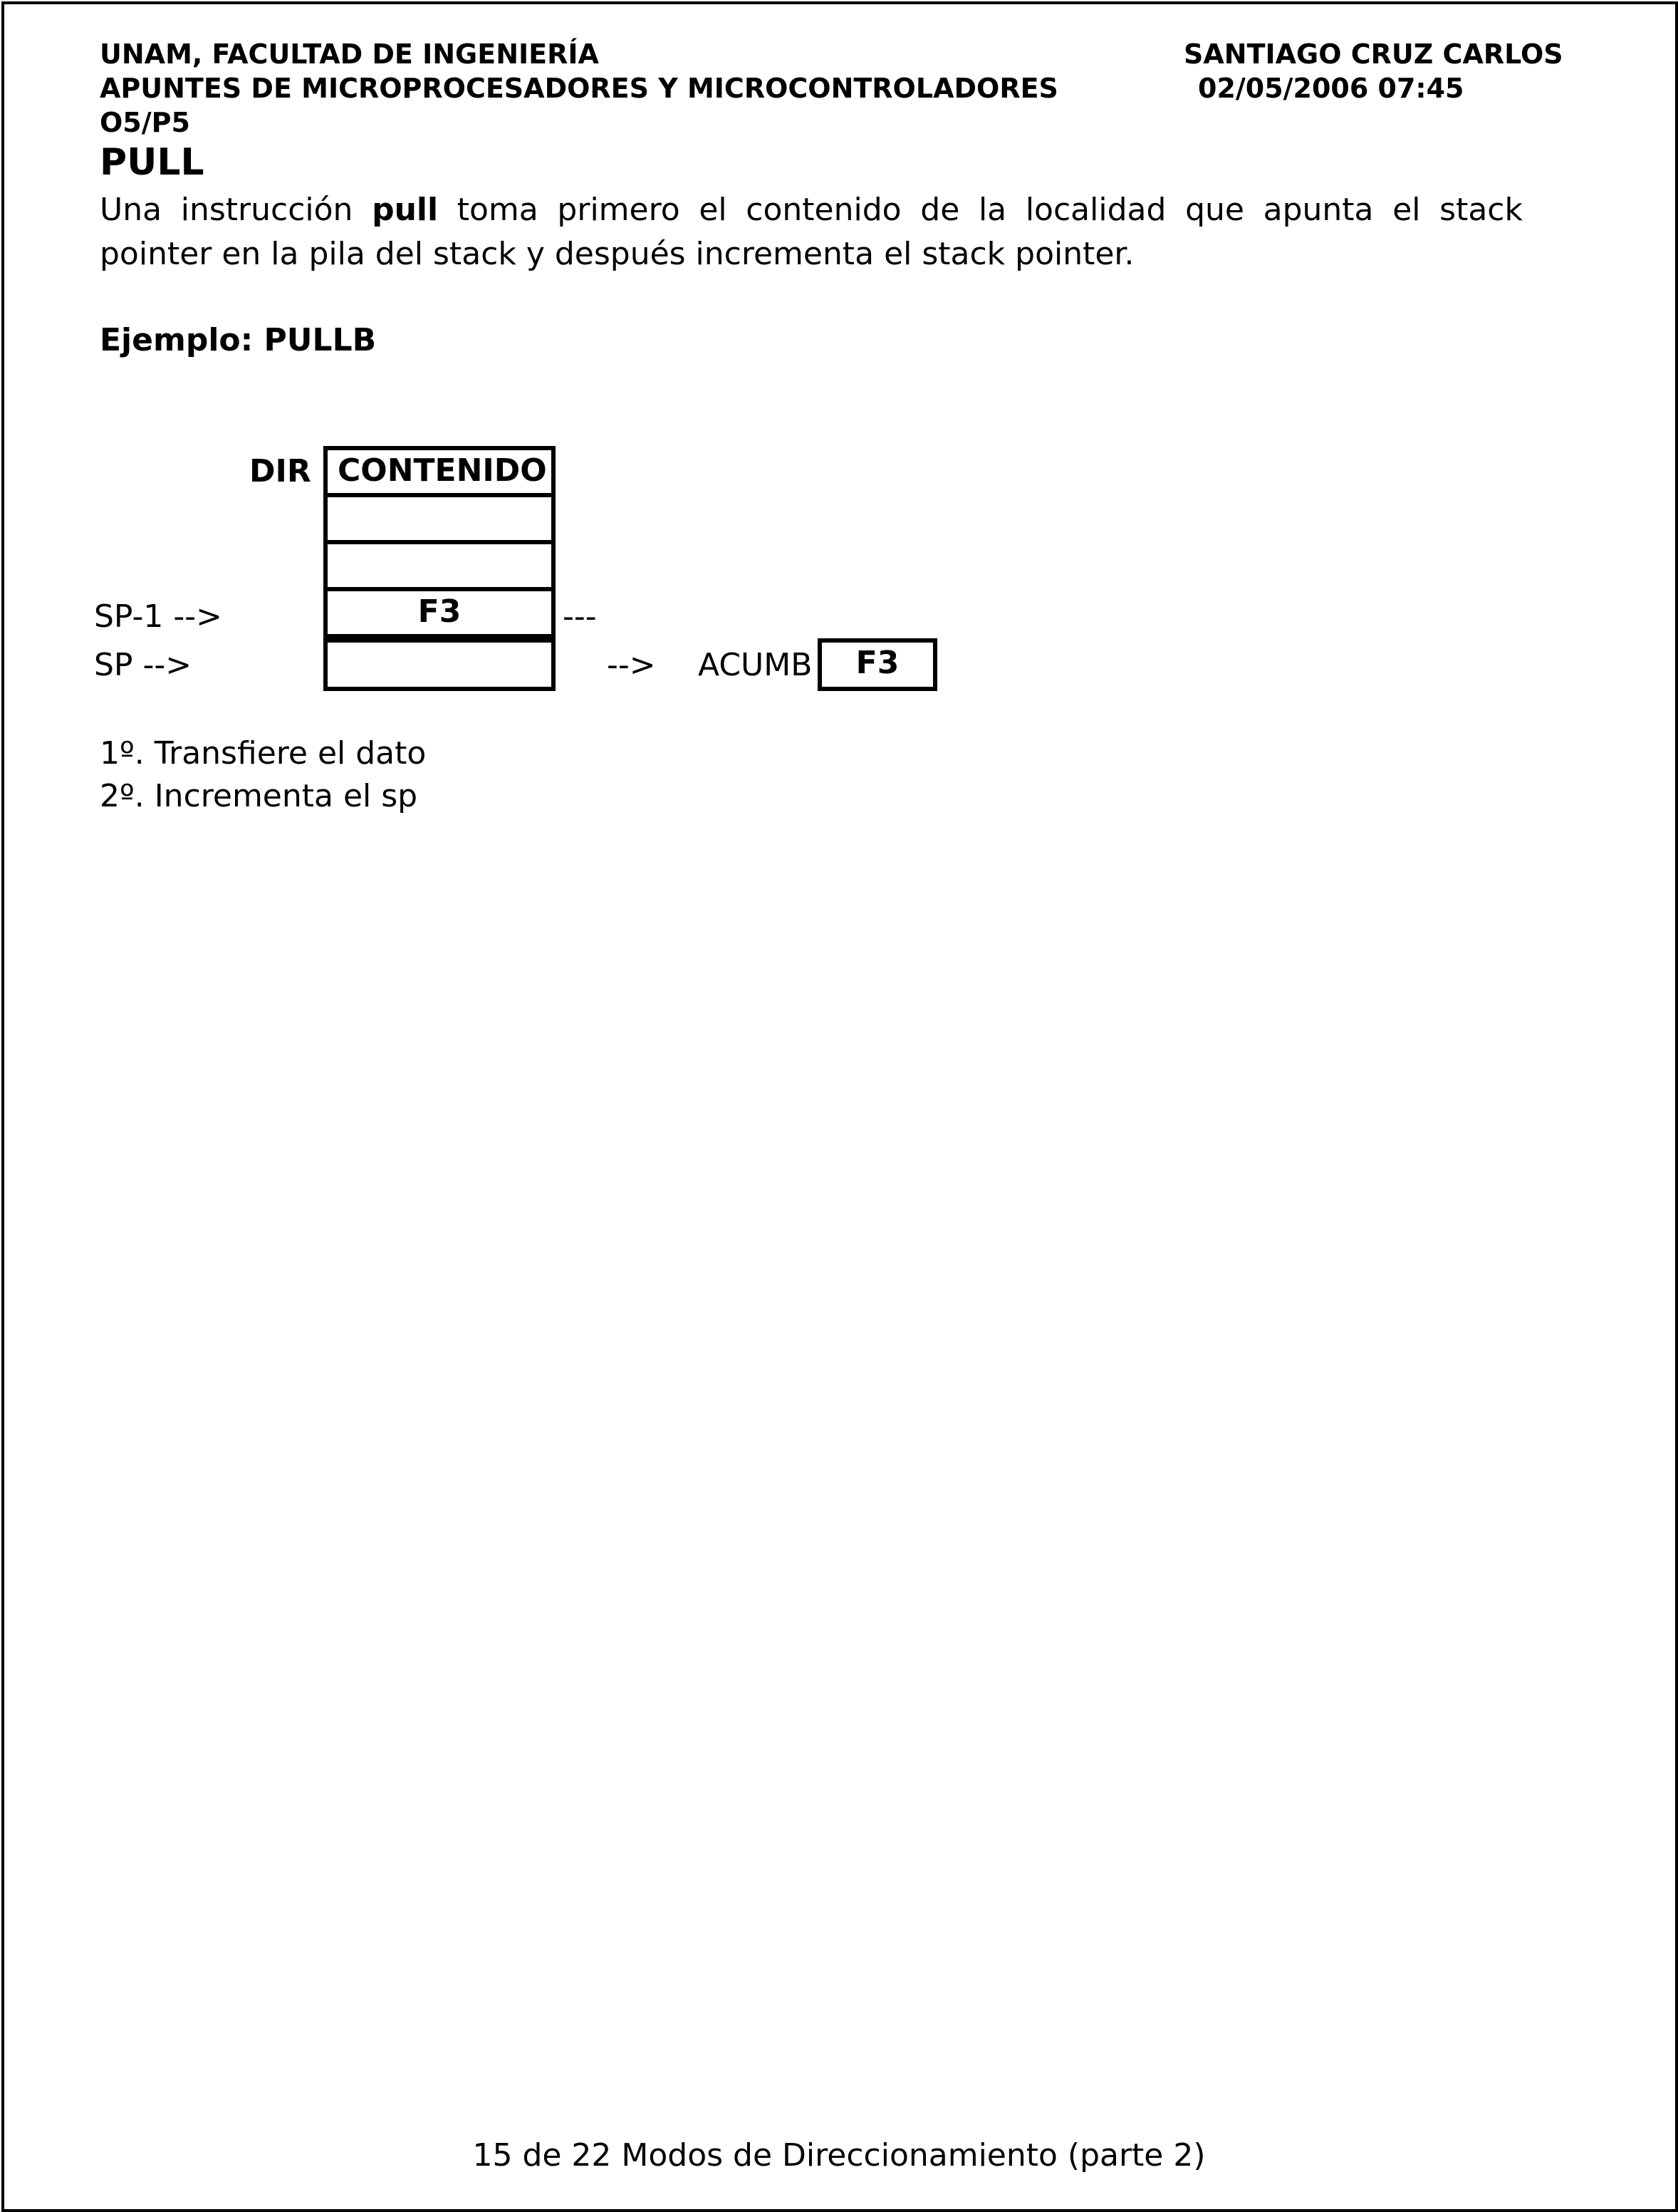  What do you see at coordinates (158, 616) in the screenshot?
I see `sp-minus-1-label: SP-1 -->` at bounding box center [158, 616].